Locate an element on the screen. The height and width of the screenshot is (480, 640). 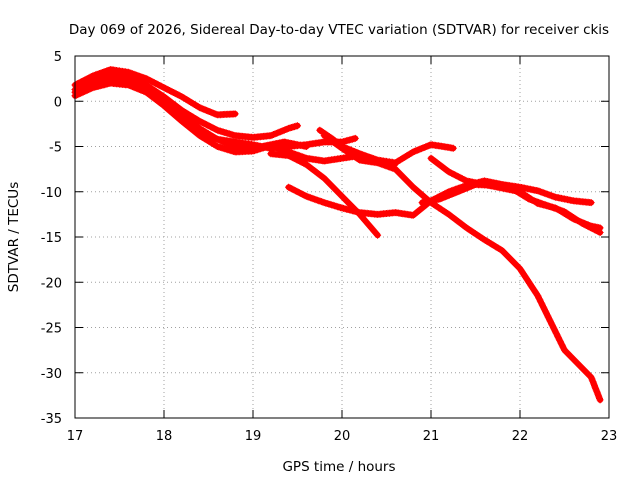
y-axis-title: SDTVAR / TECUs is located at coordinates (14, 237).